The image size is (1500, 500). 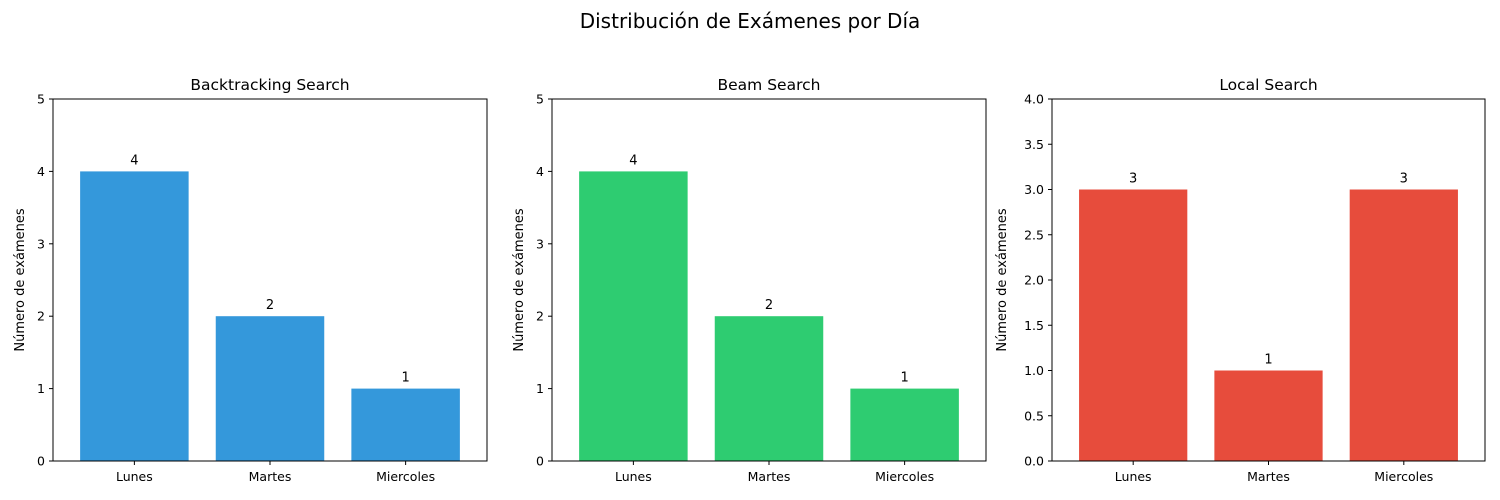 What do you see at coordinates (1034, 280) in the screenshot?
I see `y-tick-label: 2.0` at bounding box center [1034, 280].